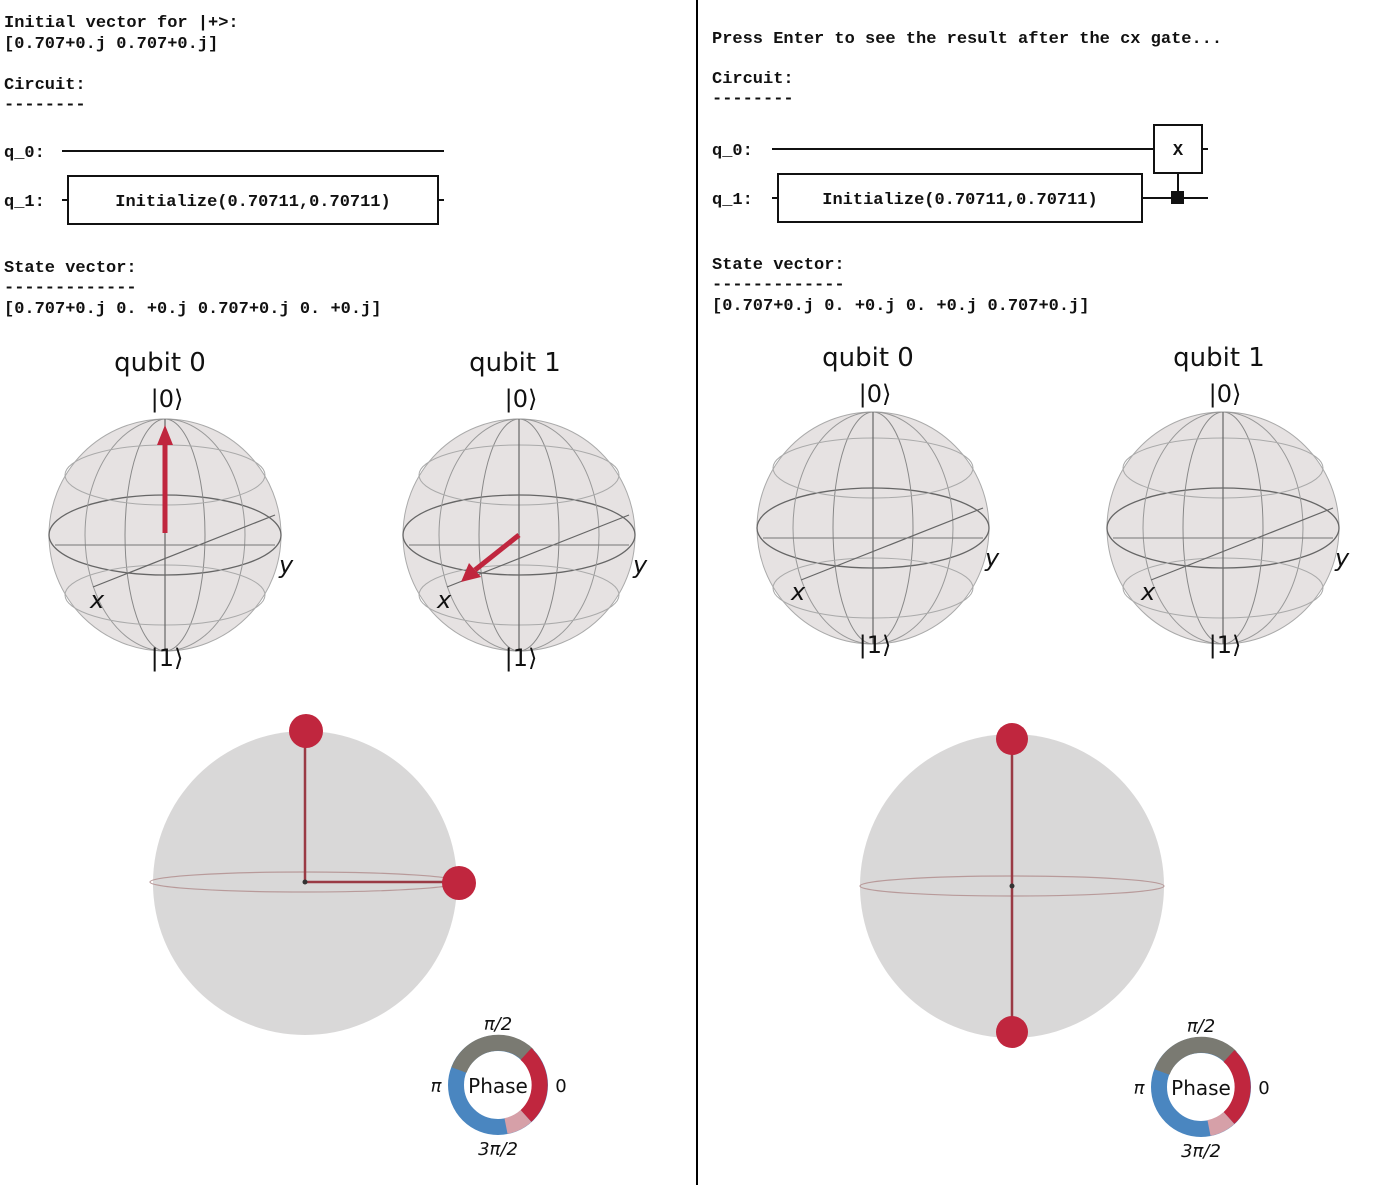 The width and height of the screenshot is (1388, 1185). What do you see at coordinates (1178, 151) in the screenshot?
I see `x-gate-label: X` at bounding box center [1178, 151].